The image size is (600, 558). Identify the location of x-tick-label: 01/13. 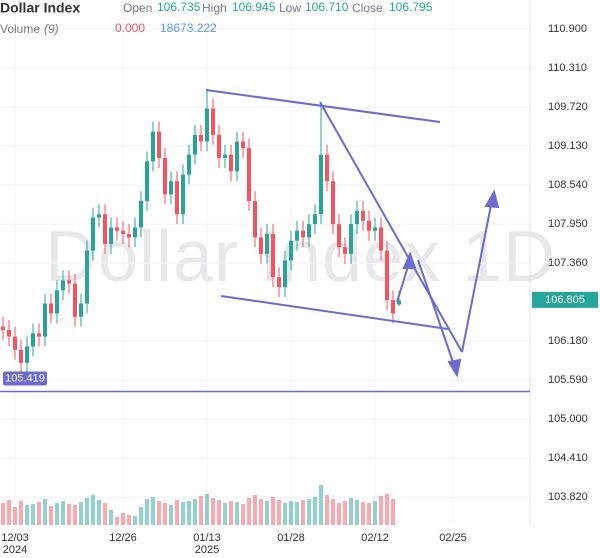
(207, 538).